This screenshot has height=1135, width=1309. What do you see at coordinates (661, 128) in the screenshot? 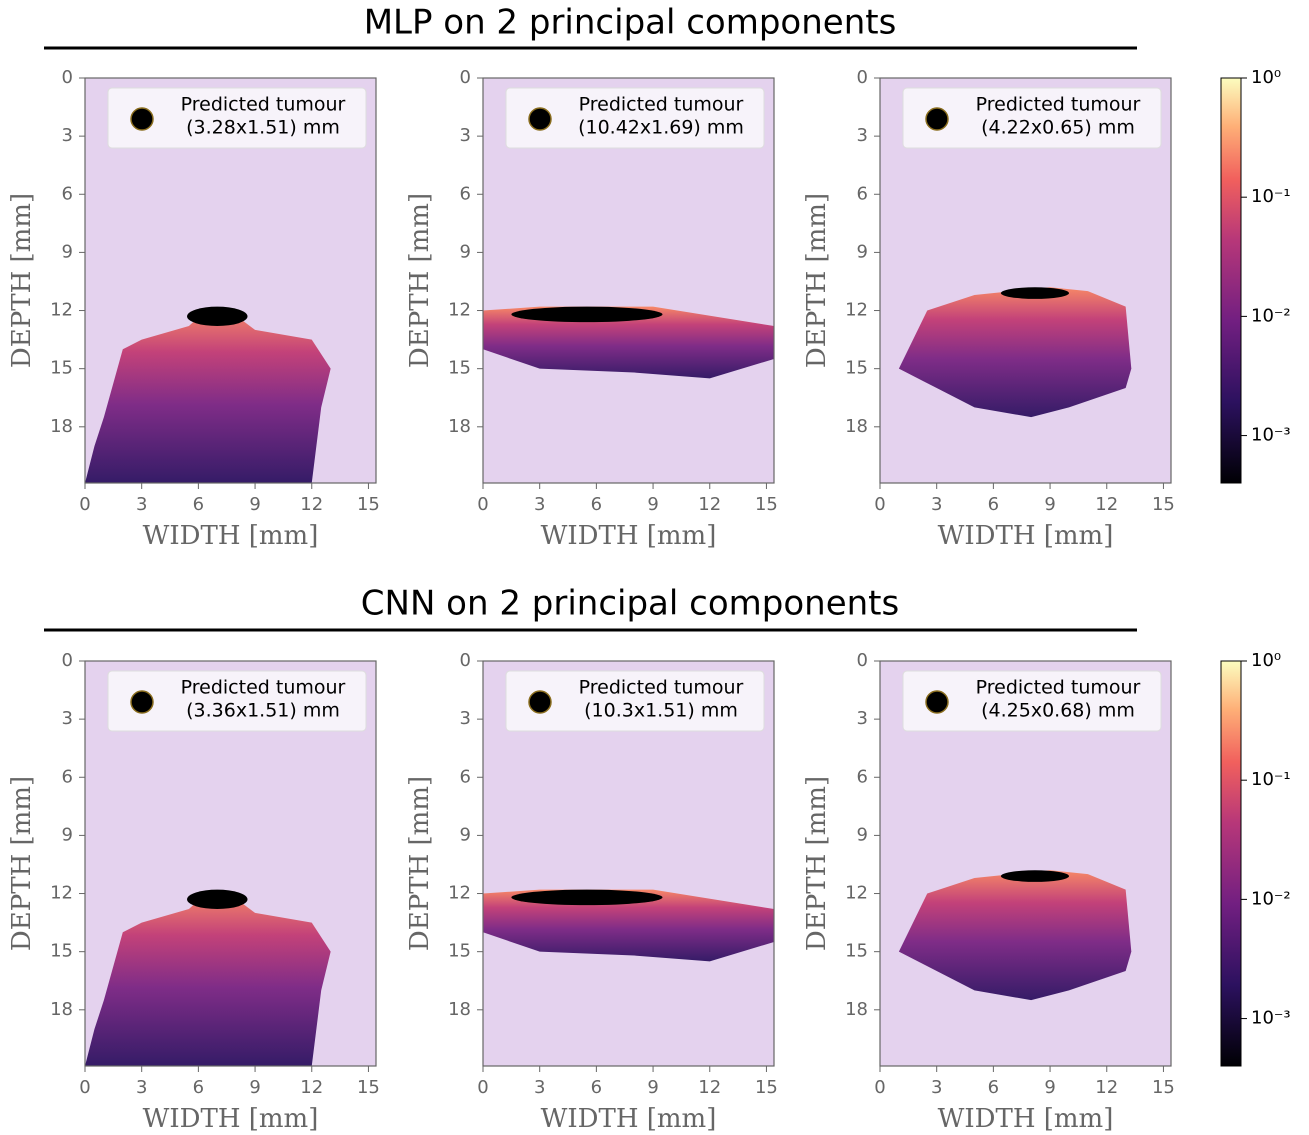
I see `legend-label: (10.42x1.69) mm` at bounding box center [661, 128].